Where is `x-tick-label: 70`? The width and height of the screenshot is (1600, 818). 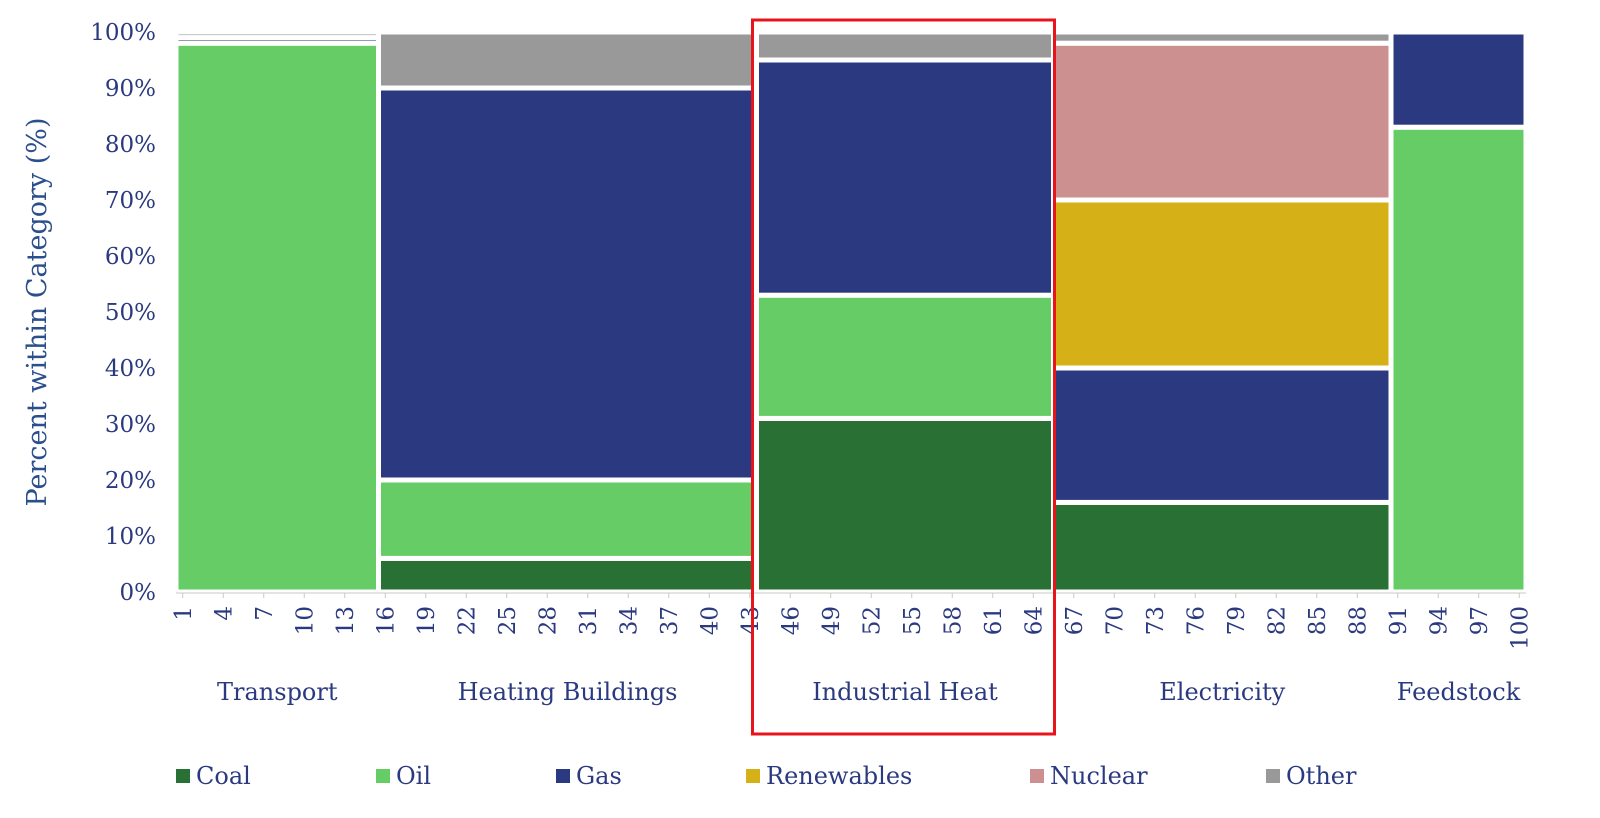 x-tick-label: 70 is located at coordinates (1115, 620).